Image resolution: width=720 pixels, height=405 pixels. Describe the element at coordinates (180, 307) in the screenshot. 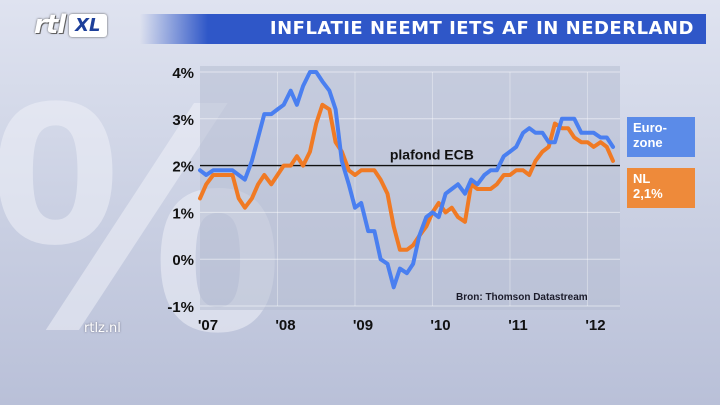

I see `y-tick-label: -1%` at that location.